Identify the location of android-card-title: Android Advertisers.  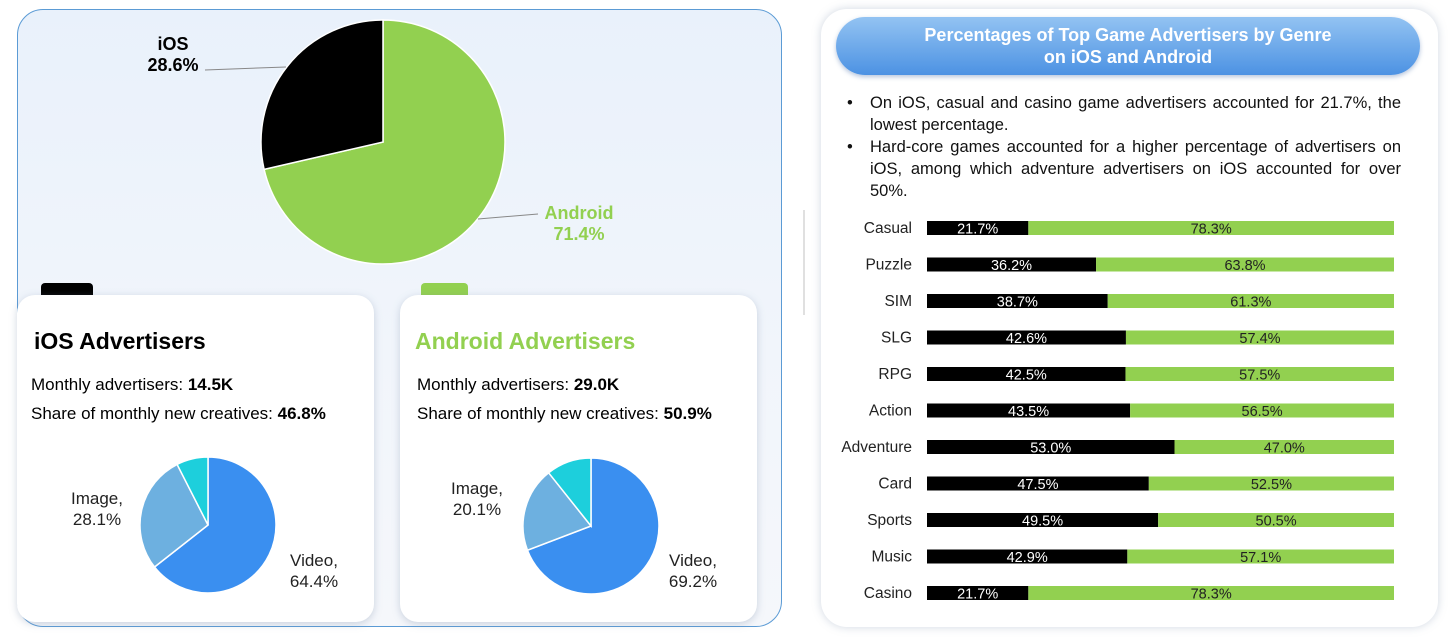
(525, 341).